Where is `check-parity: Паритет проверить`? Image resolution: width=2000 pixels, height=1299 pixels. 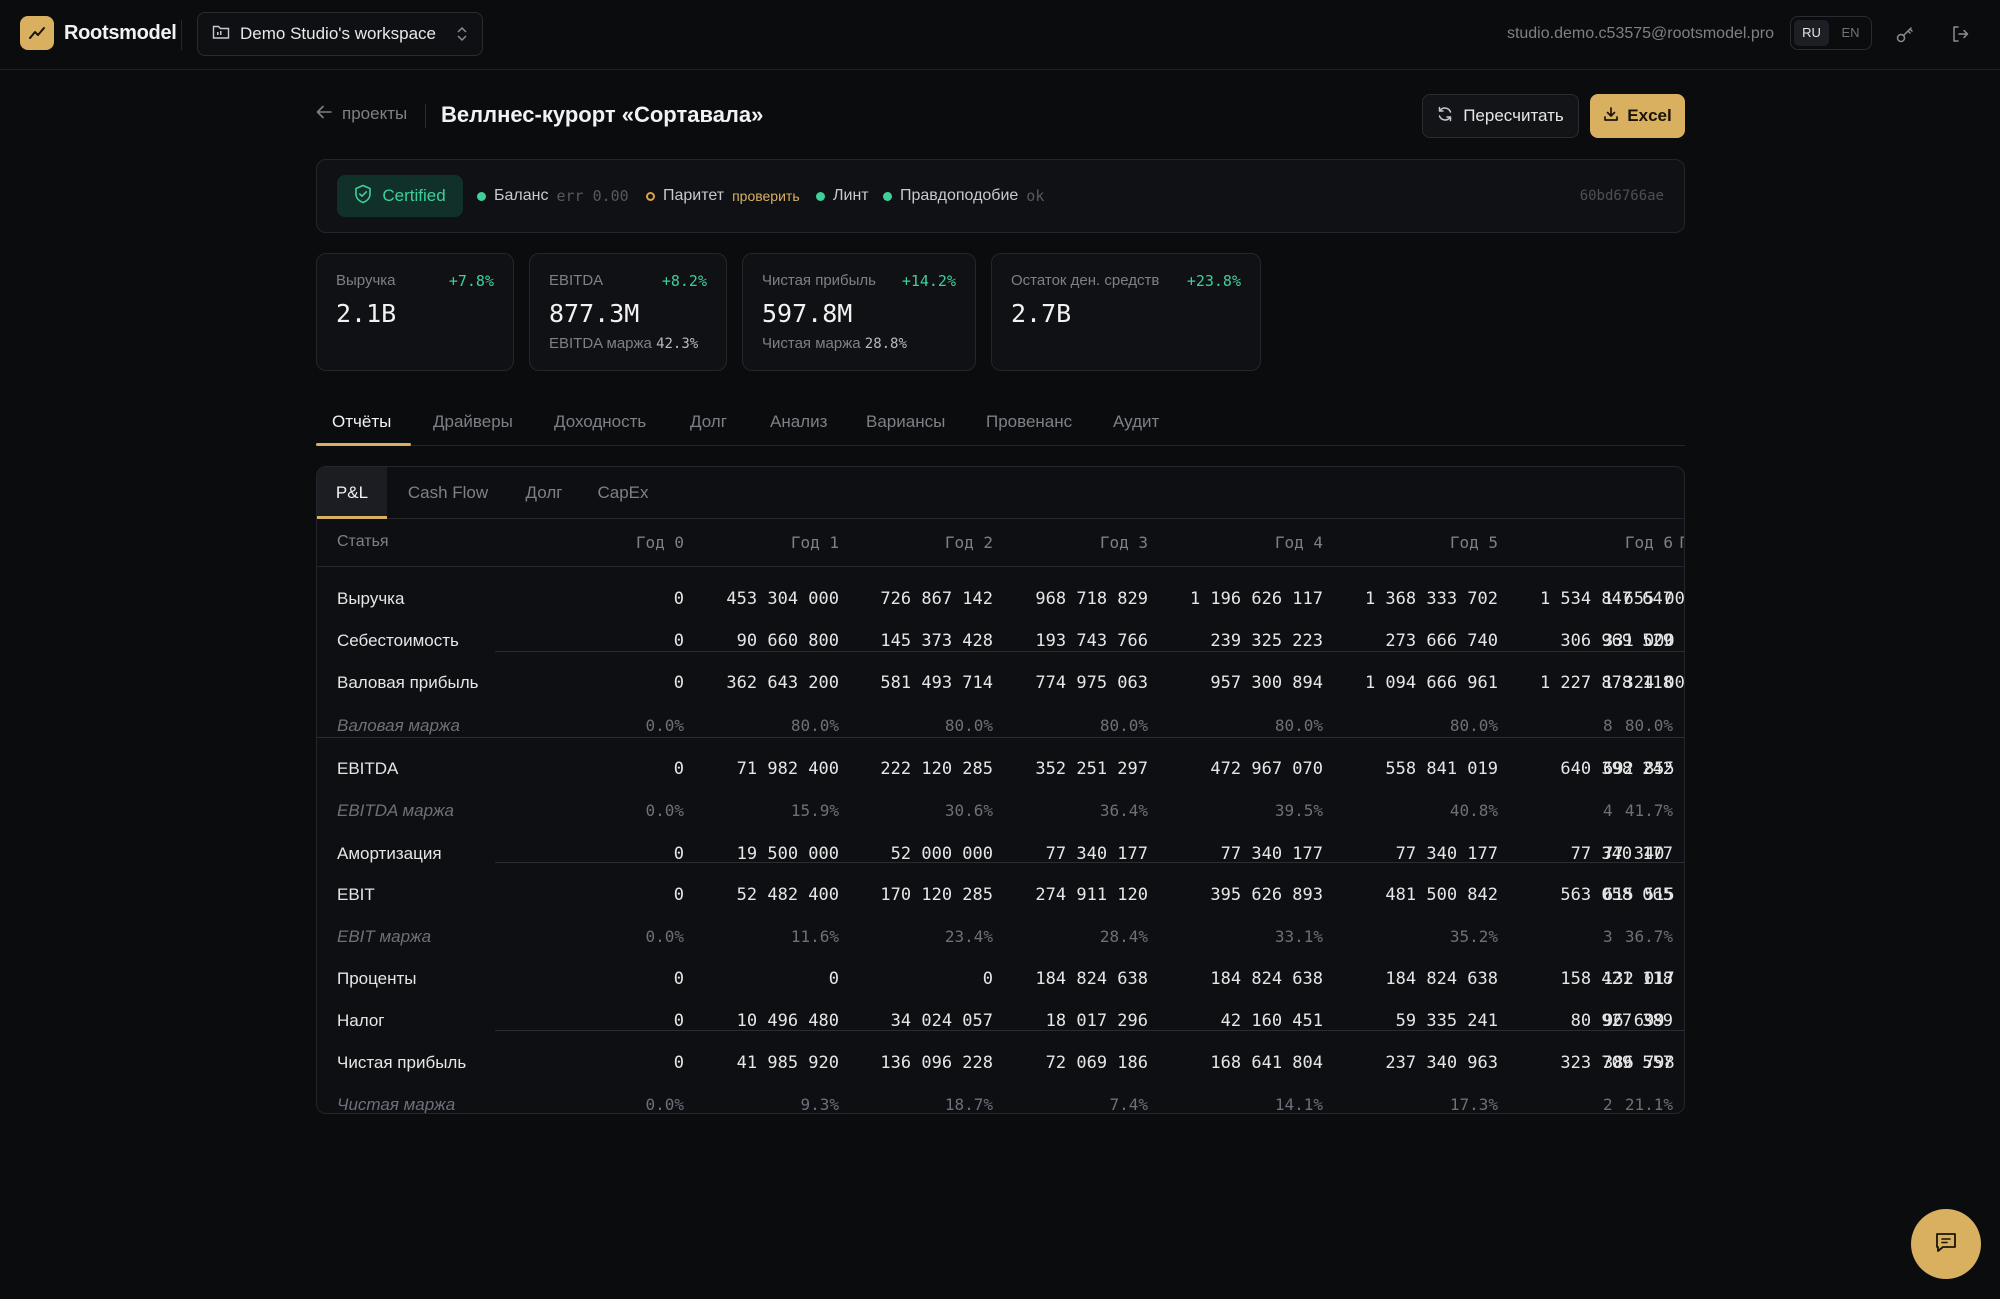 check-parity: Паритет проверить is located at coordinates (723, 196).